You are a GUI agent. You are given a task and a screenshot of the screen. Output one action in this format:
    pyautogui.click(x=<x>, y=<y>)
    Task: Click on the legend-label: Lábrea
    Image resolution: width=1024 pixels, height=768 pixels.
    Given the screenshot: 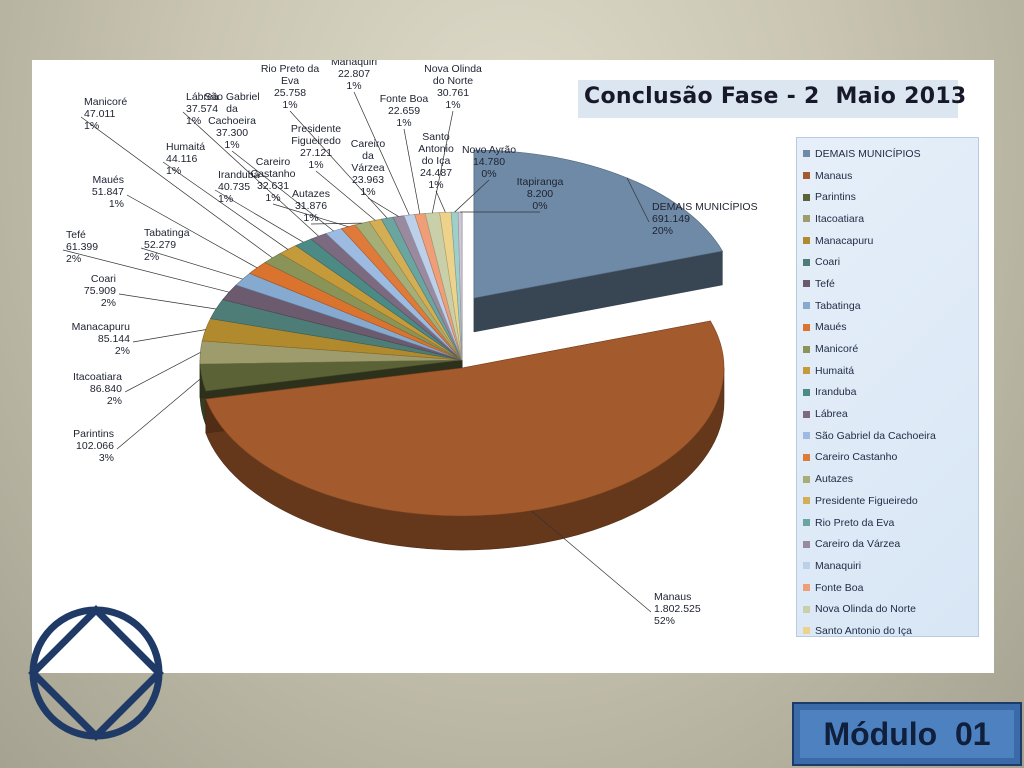 What is the action you would take?
    pyautogui.click(x=831, y=414)
    